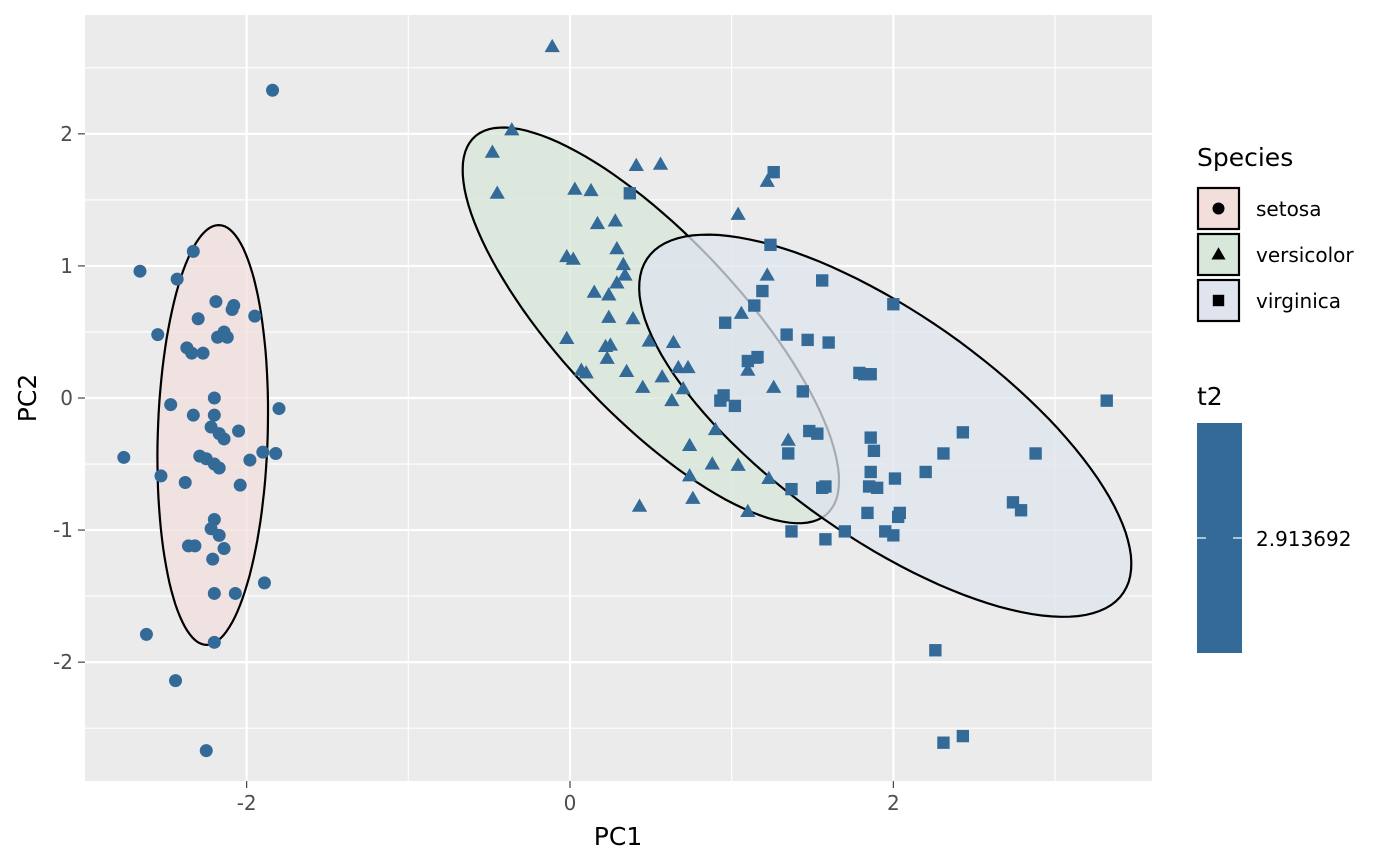 Image resolution: width=1400 pixels, height=866 pixels. Describe the element at coordinates (66, 134) in the screenshot. I see `y-tick-label: 2` at that location.